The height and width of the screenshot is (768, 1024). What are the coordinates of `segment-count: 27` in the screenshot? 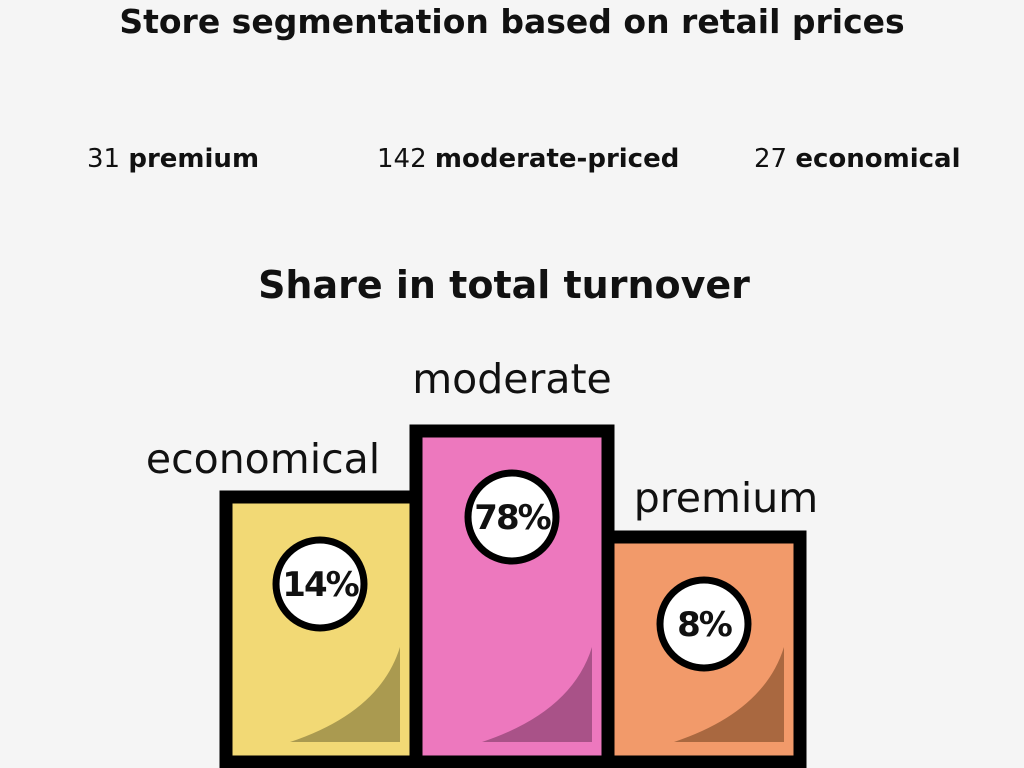 It's located at (771, 159).